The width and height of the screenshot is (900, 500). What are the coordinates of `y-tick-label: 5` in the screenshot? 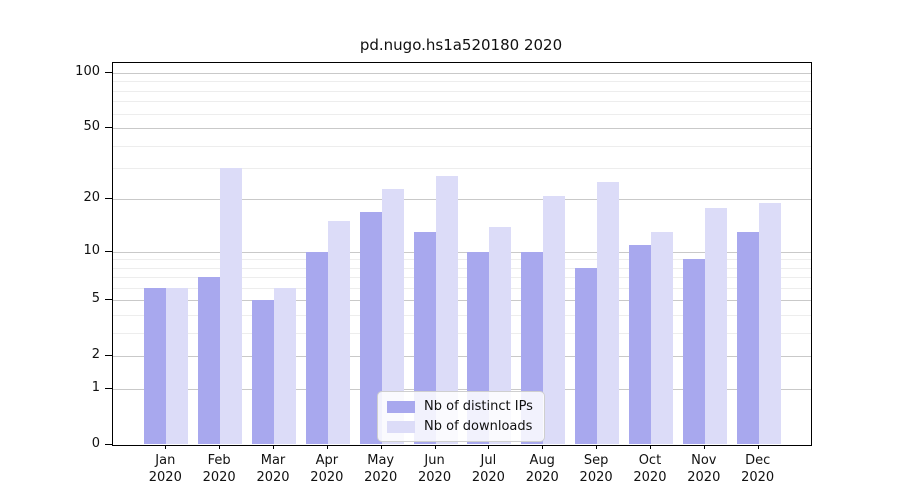 It's located at (95, 299).